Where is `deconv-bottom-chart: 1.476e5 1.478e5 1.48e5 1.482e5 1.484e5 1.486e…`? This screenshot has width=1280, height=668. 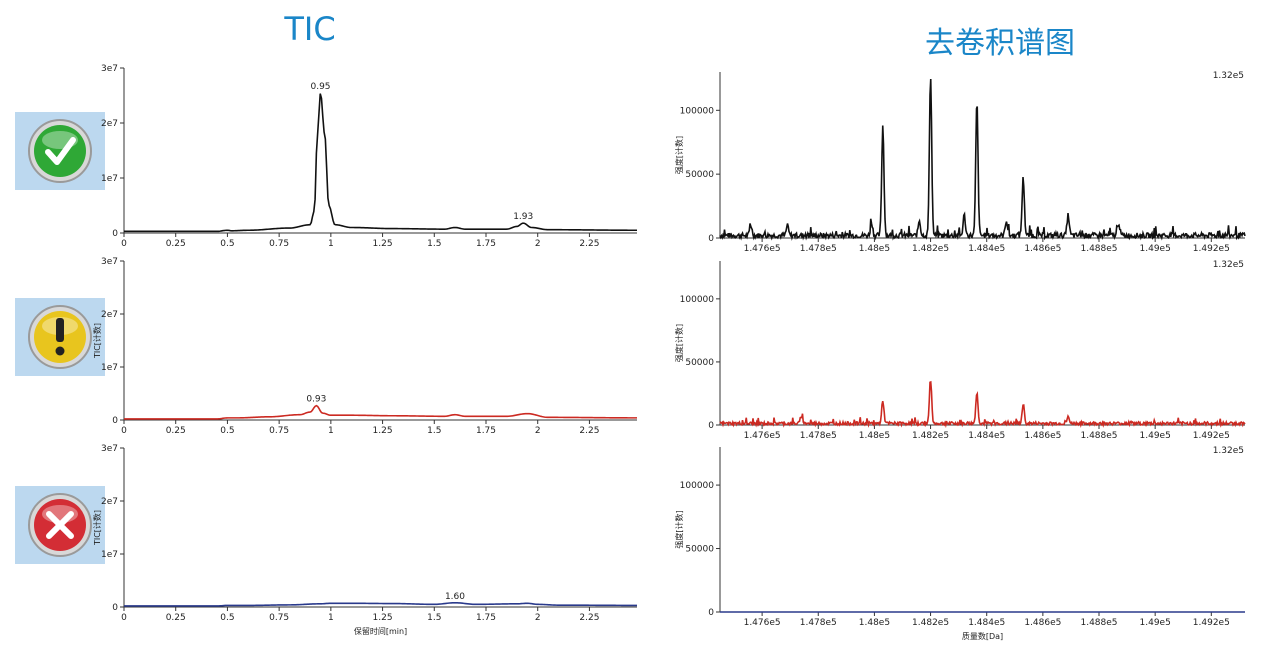
deconv-bottom-chart: 1.476e5 1.478e5 1.48e5 1.482e5 1.484e5 1.486e… is located at coordinates (959, 543).